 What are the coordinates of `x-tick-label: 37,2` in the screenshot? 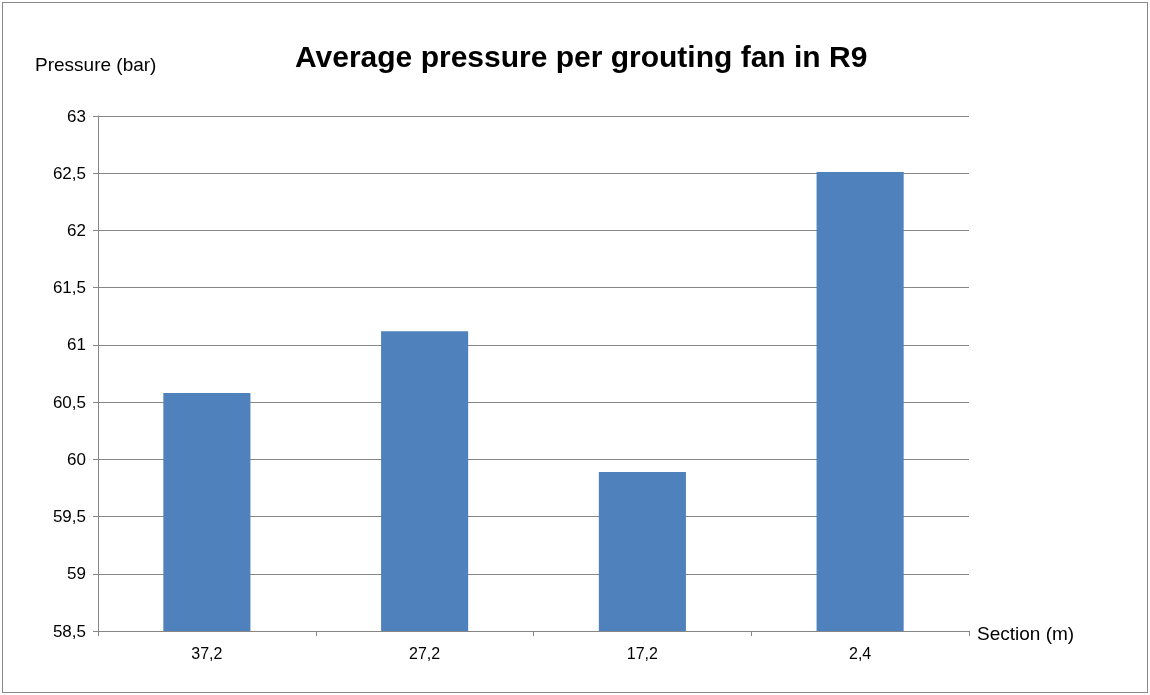 It's located at (207, 653).